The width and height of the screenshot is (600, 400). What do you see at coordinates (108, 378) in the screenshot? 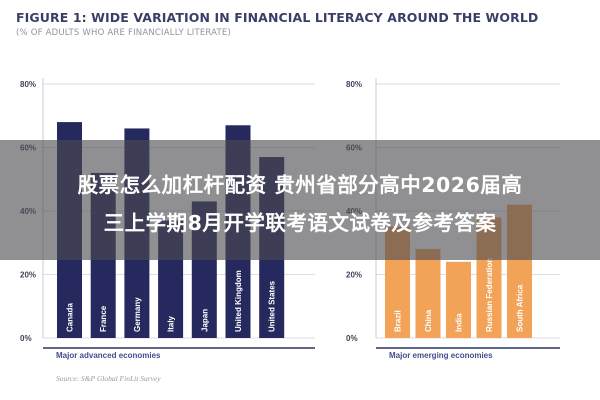
I see `source-note: Source: S&P Global FinLit Survey` at bounding box center [108, 378].